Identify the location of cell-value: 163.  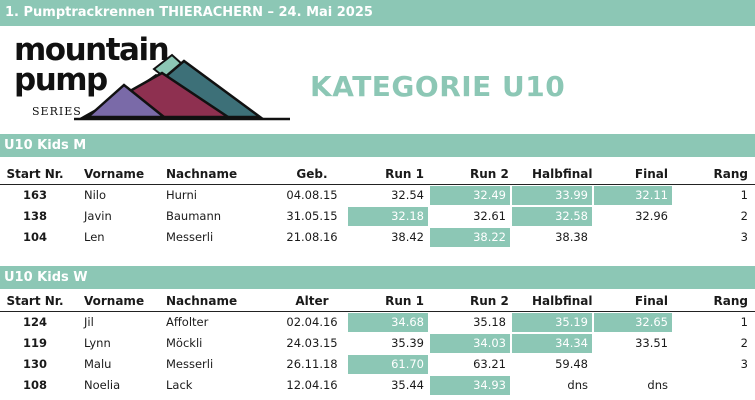
(34, 195).